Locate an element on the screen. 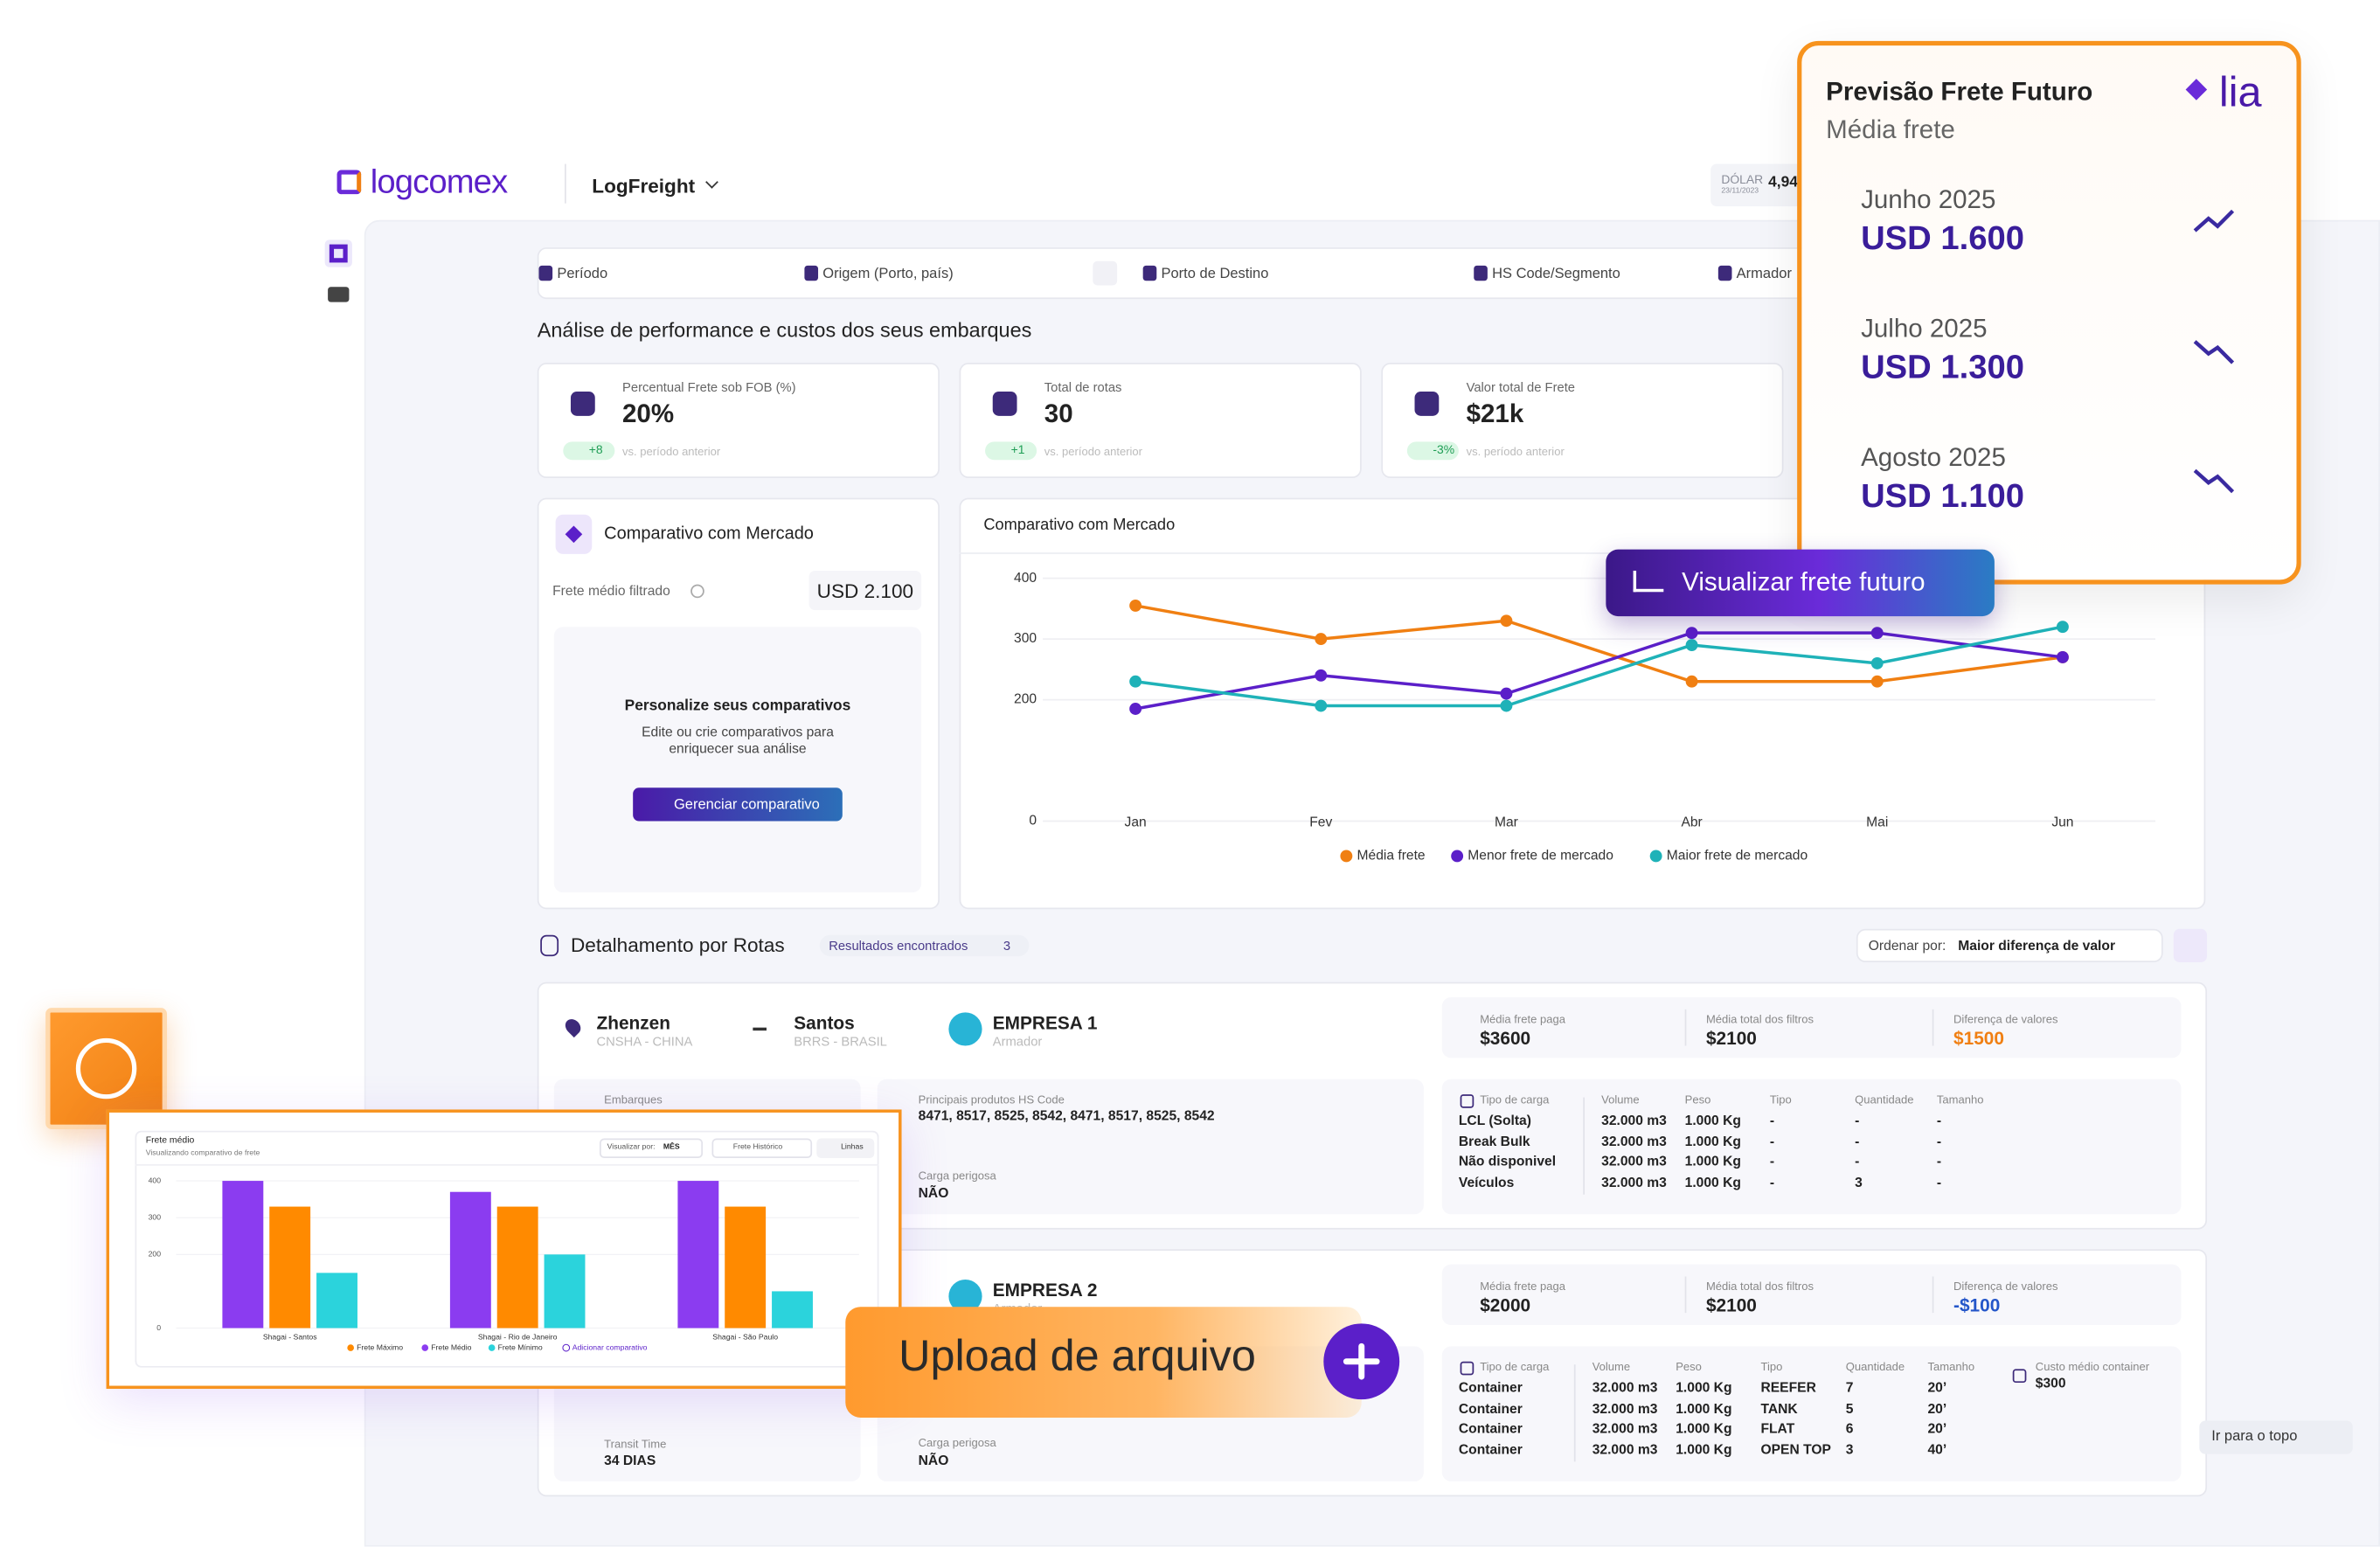  kpi-label: Valor total de Frete is located at coordinates (1521, 387).